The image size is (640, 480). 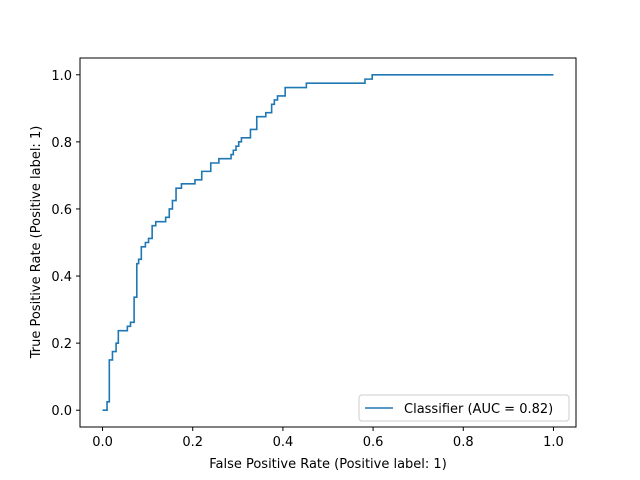 I want to click on legend-box, so click(x=464, y=408).